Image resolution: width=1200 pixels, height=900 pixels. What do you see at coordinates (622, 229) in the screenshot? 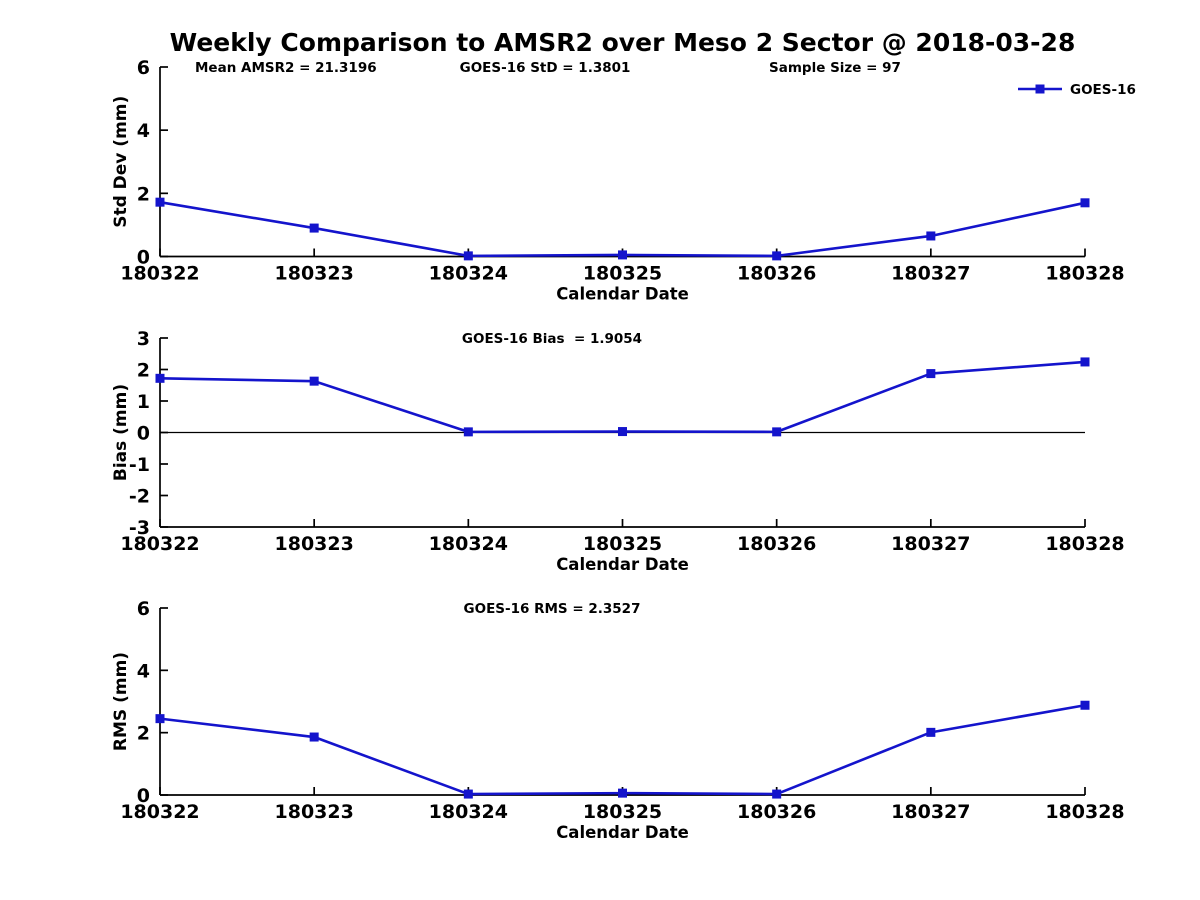
I see `series-line-std-dev` at bounding box center [622, 229].